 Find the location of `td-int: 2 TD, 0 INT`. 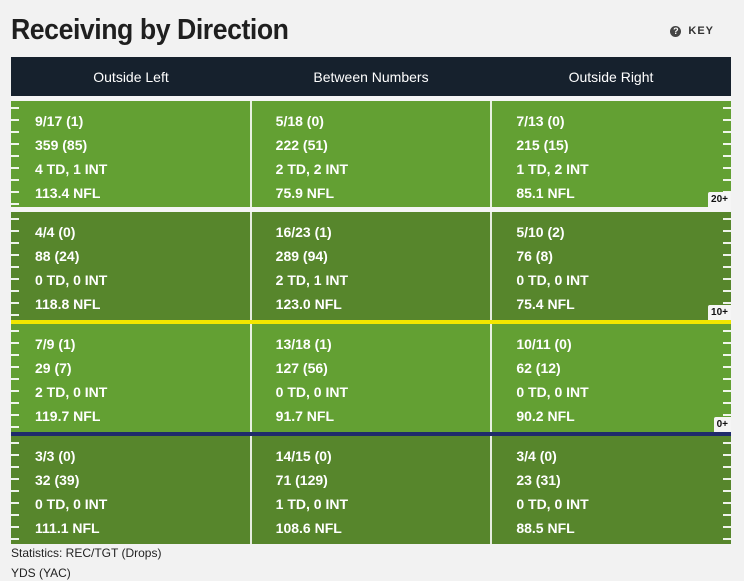

td-int: 2 TD, 0 INT is located at coordinates (71, 392).